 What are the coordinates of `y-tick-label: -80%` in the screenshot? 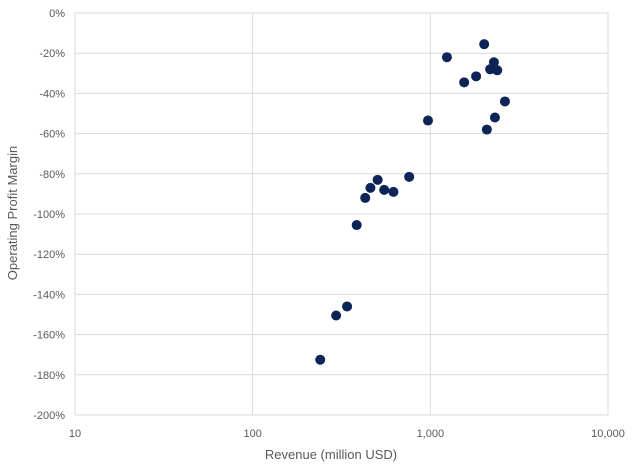 It's located at (52, 175).